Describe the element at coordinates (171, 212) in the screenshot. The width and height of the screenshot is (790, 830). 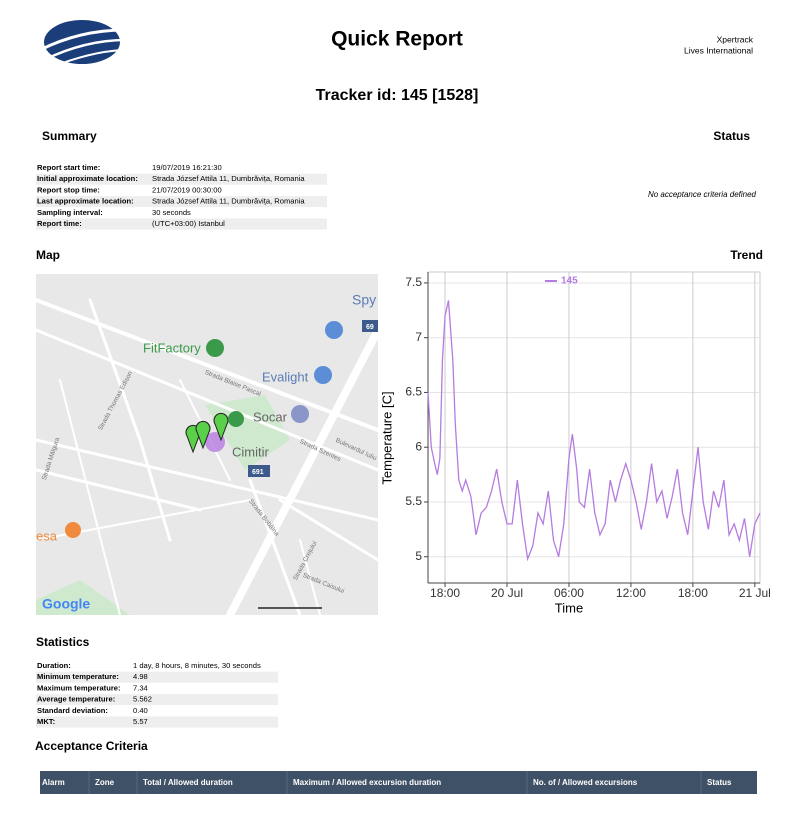
I see `row-value: 30 seconds` at that location.